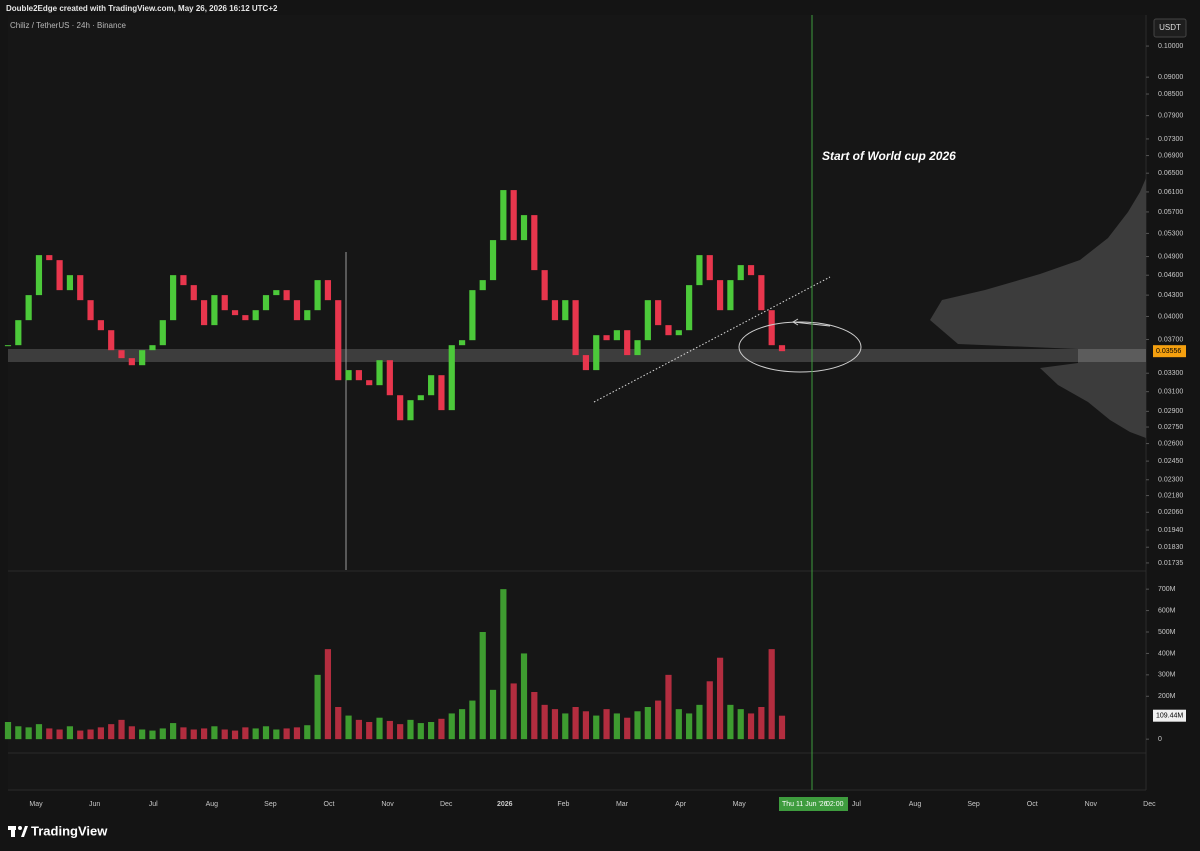 The height and width of the screenshot is (851, 1200). What do you see at coordinates (1170, 392) in the screenshot?
I see `y-tick-label: 0.03100` at bounding box center [1170, 392].